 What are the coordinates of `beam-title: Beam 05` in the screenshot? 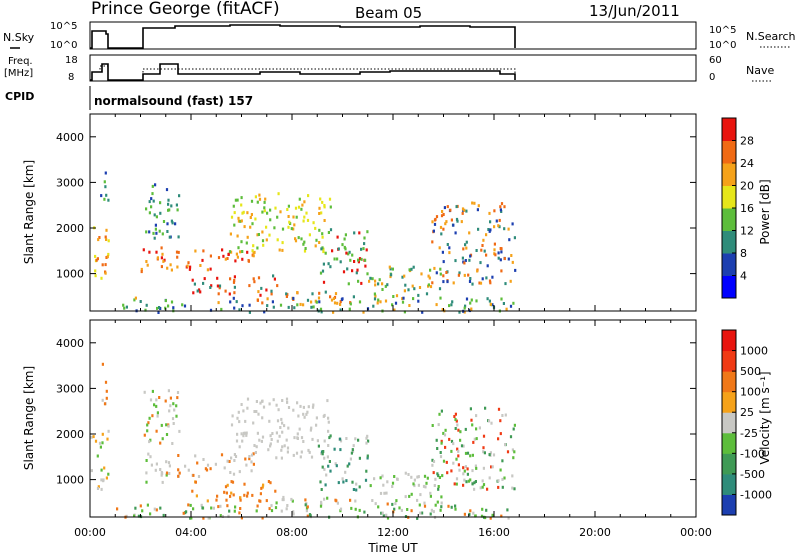 It's located at (388, 13).